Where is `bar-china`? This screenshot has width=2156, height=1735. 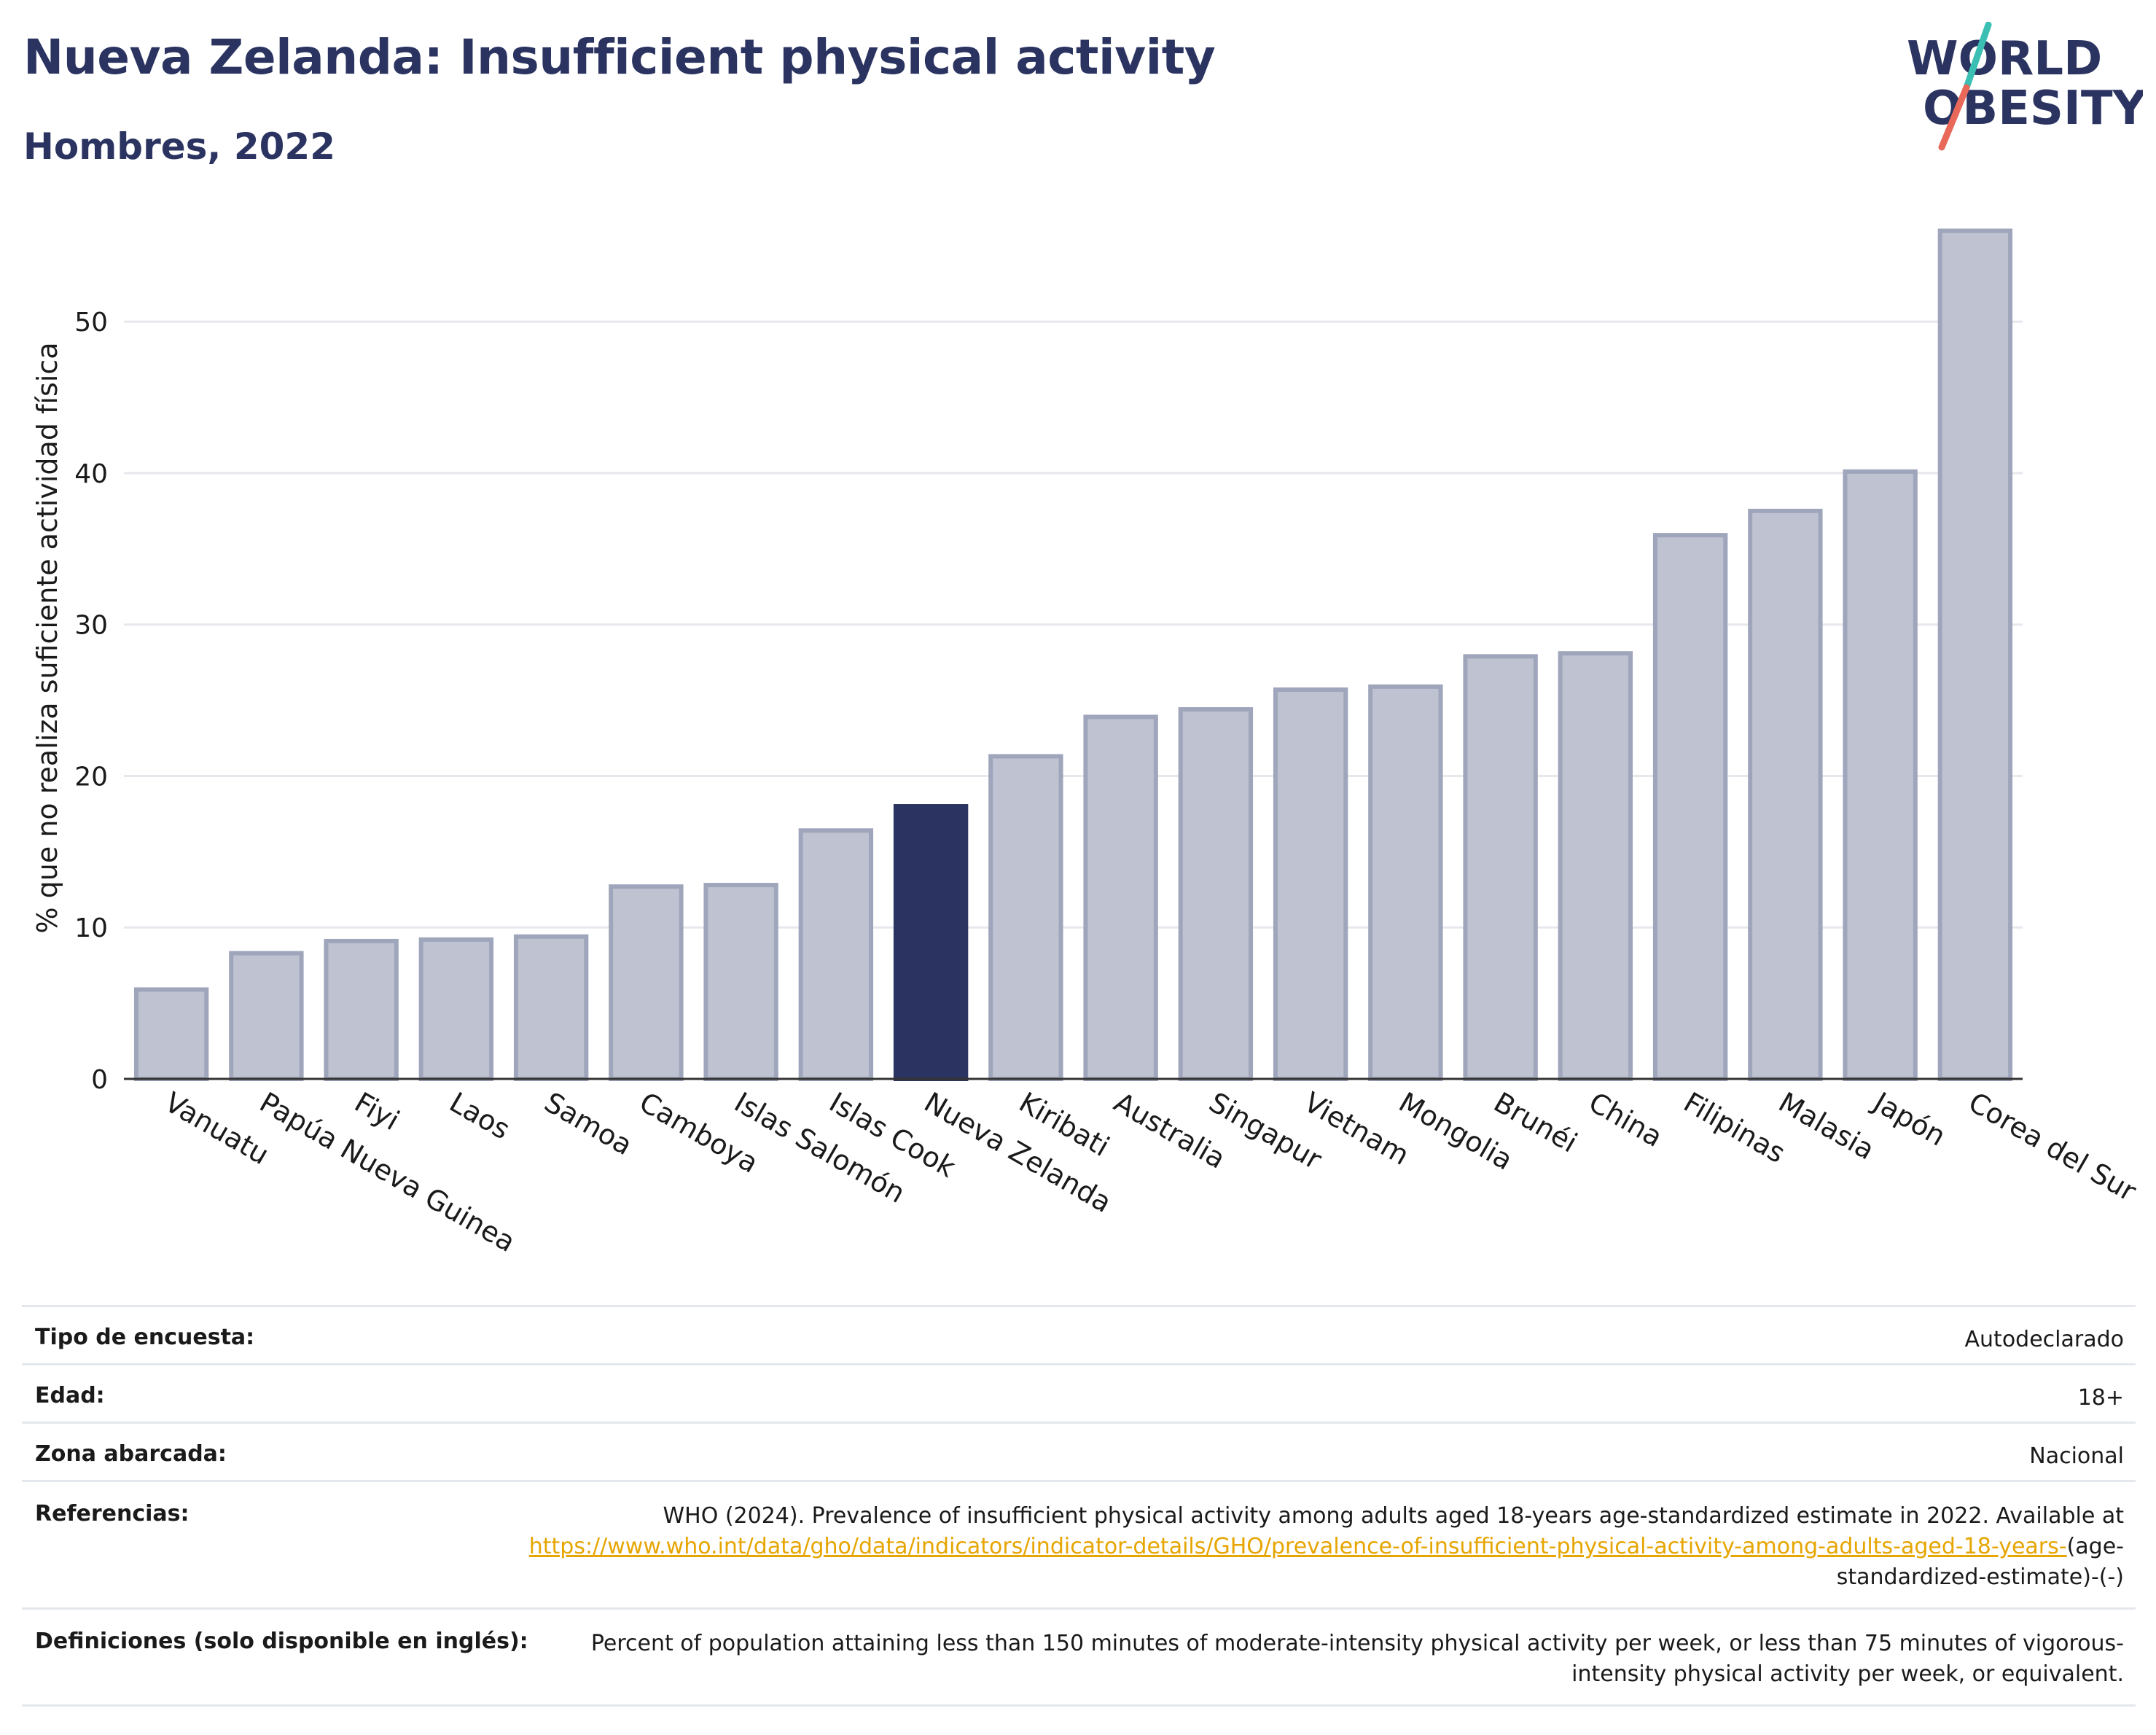 bar-china is located at coordinates (1595, 866).